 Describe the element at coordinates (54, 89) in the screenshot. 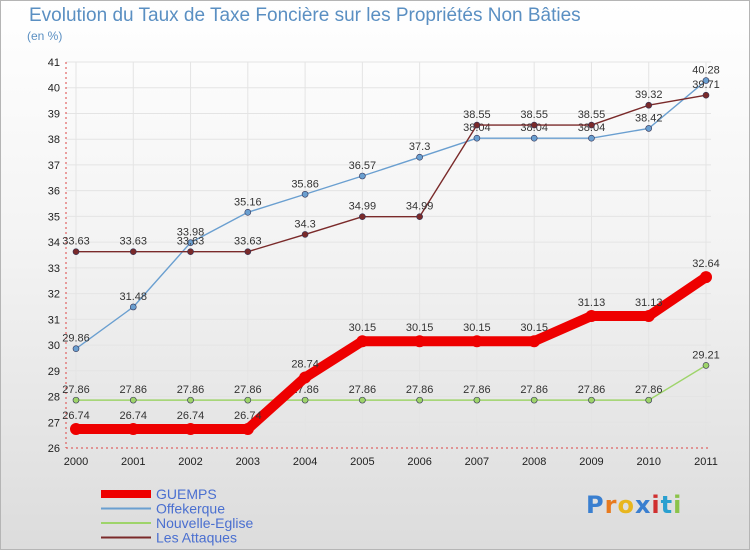

I see `y-tick-label: 40` at that location.